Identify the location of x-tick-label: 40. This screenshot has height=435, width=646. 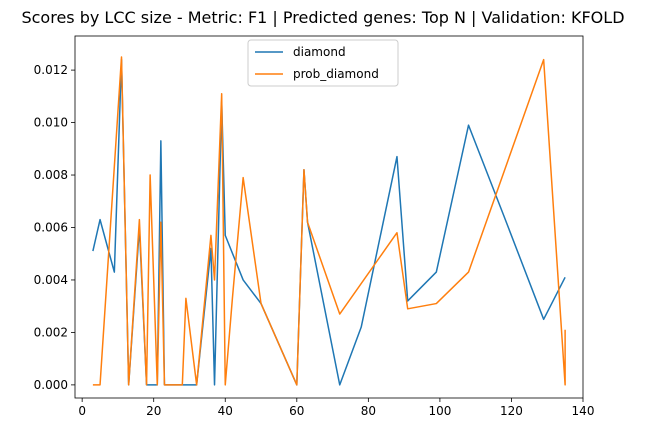
(225, 411).